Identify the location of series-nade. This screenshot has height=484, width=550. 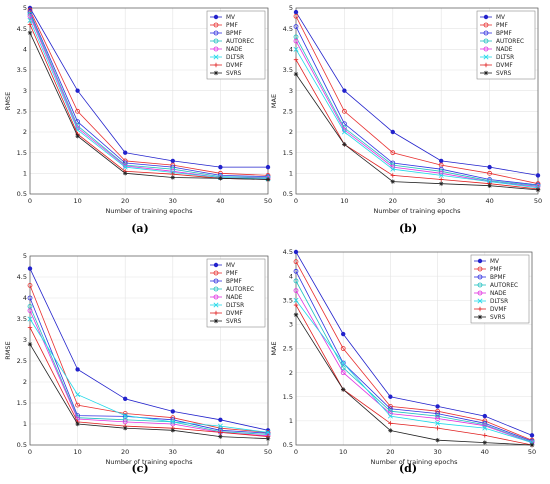
(414, 366).